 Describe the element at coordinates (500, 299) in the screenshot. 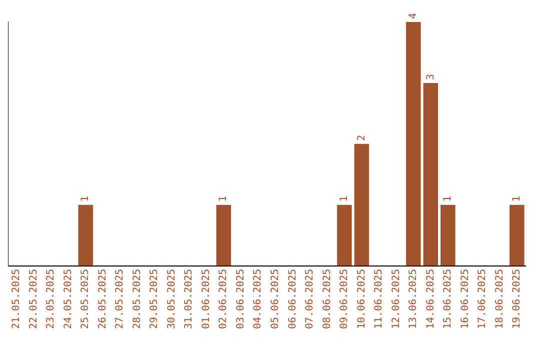

I see `x-tick-label: 18.06.2025` at that location.